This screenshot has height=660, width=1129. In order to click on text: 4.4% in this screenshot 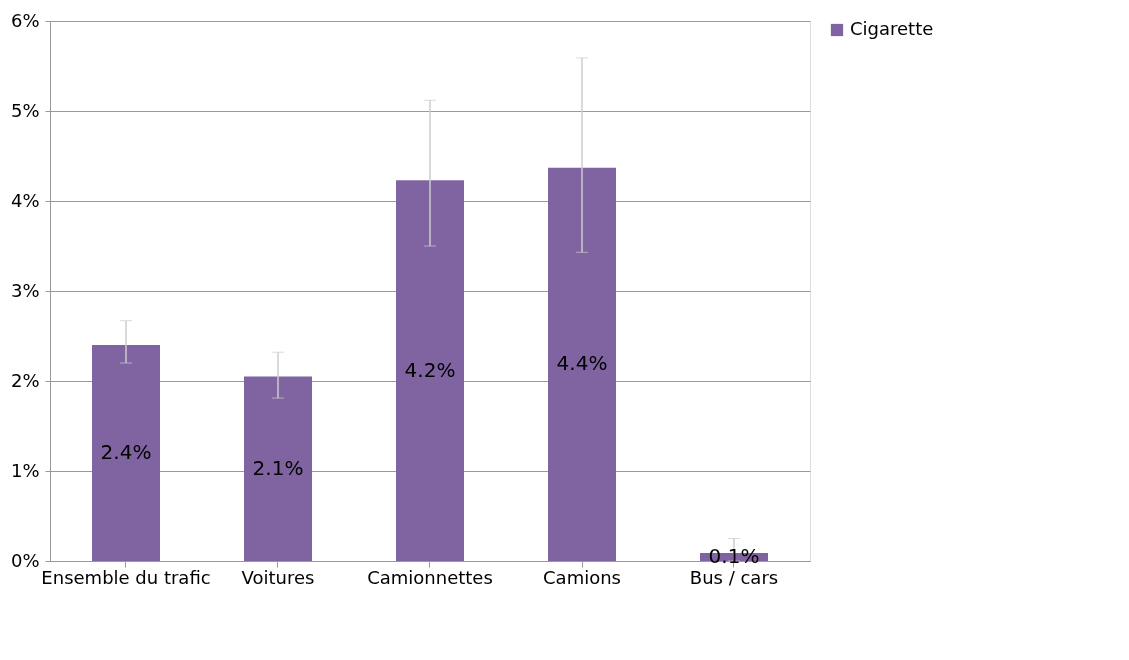, I will do `click(582, 363)`.